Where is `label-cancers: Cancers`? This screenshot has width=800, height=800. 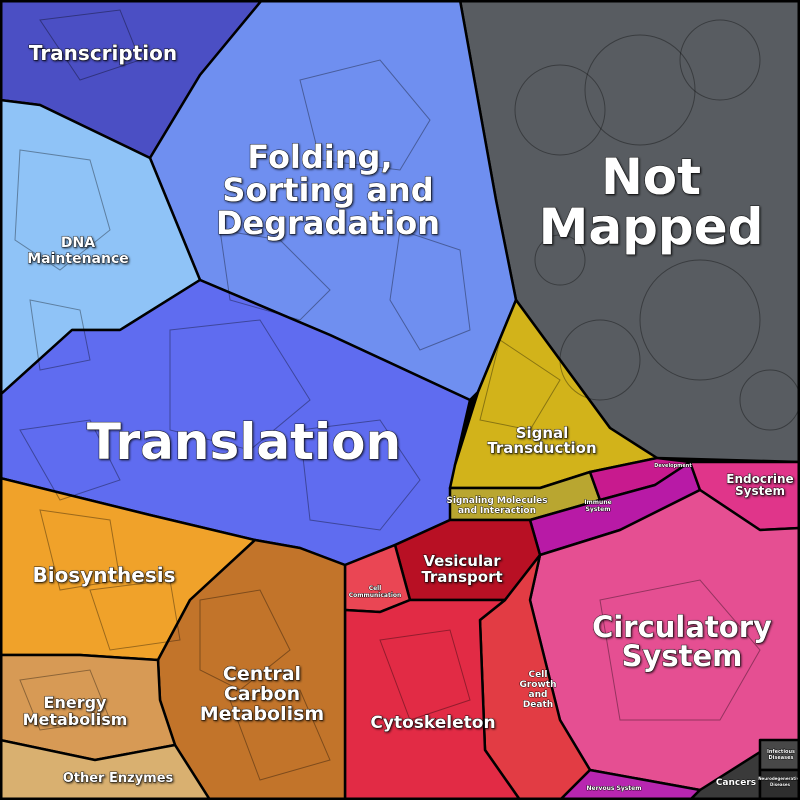
label-cancers: Cancers is located at coordinates (736, 783).